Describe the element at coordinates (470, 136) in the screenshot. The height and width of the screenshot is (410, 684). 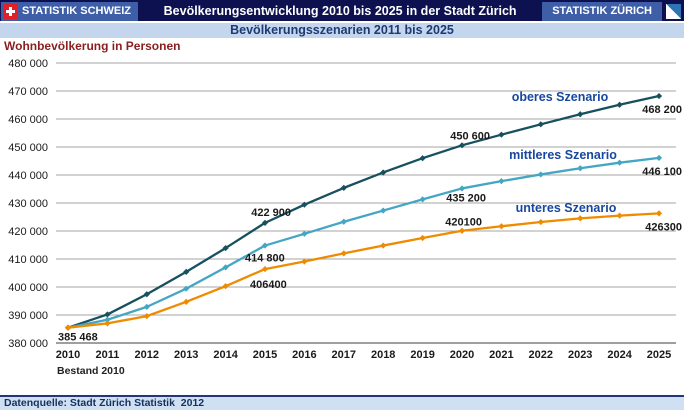
I see `data-point-label: 450 600` at that location.